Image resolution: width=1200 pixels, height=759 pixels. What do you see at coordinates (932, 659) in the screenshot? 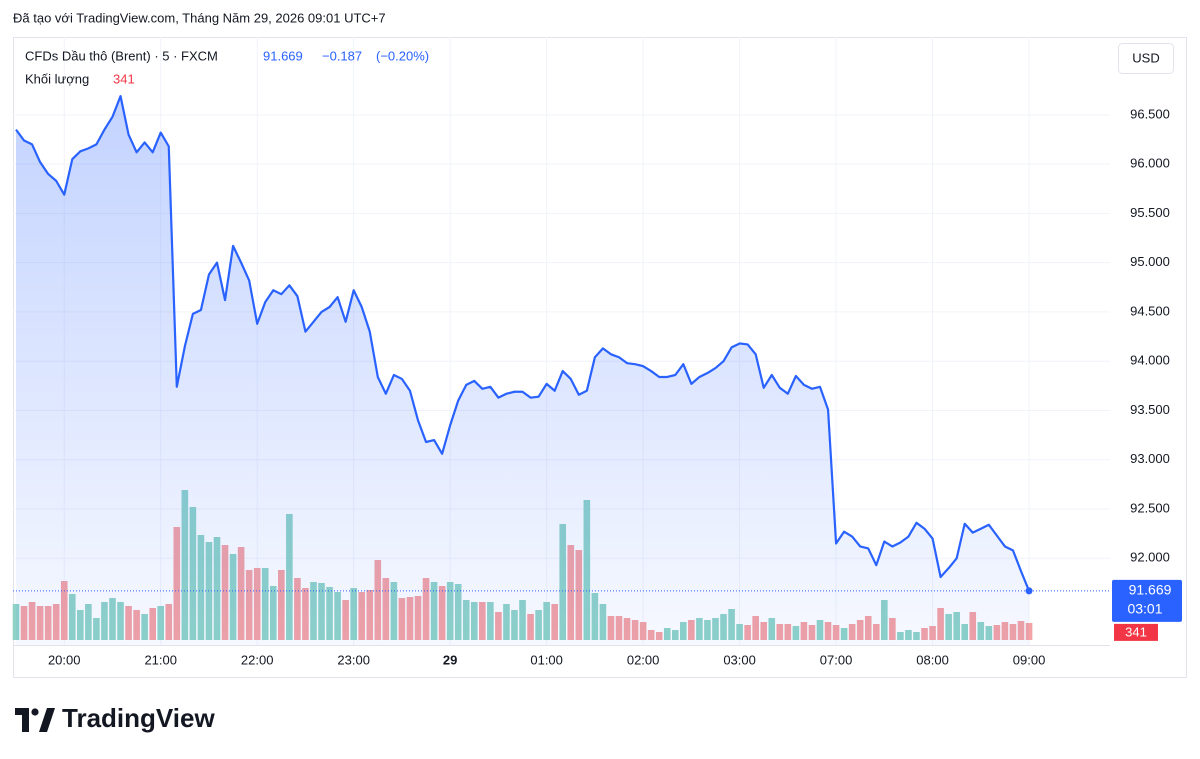
I see `x-tick-label: 08:00` at bounding box center [932, 659].